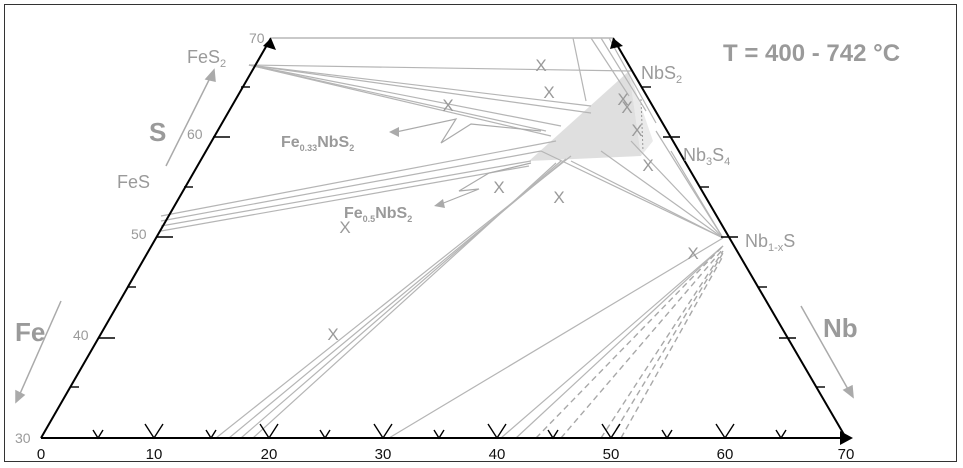 The image size is (963, 468). I want to click on phase-label-fes2: FeS2, so click(206, 58).